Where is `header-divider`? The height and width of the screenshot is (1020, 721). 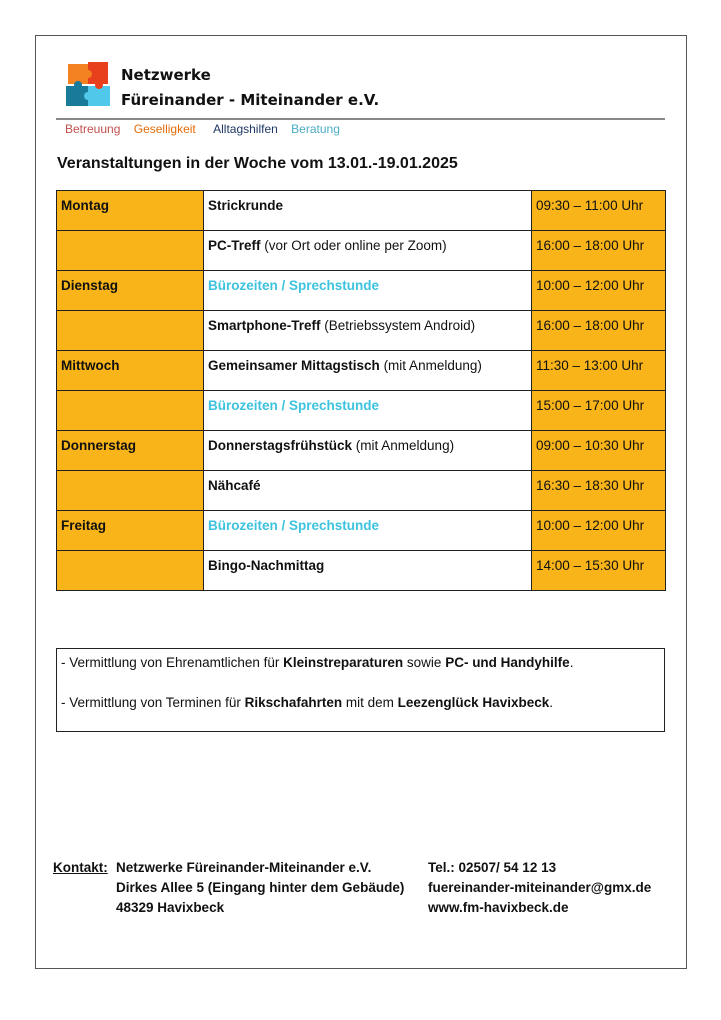 header-divider is located at coordinates (360, 119).